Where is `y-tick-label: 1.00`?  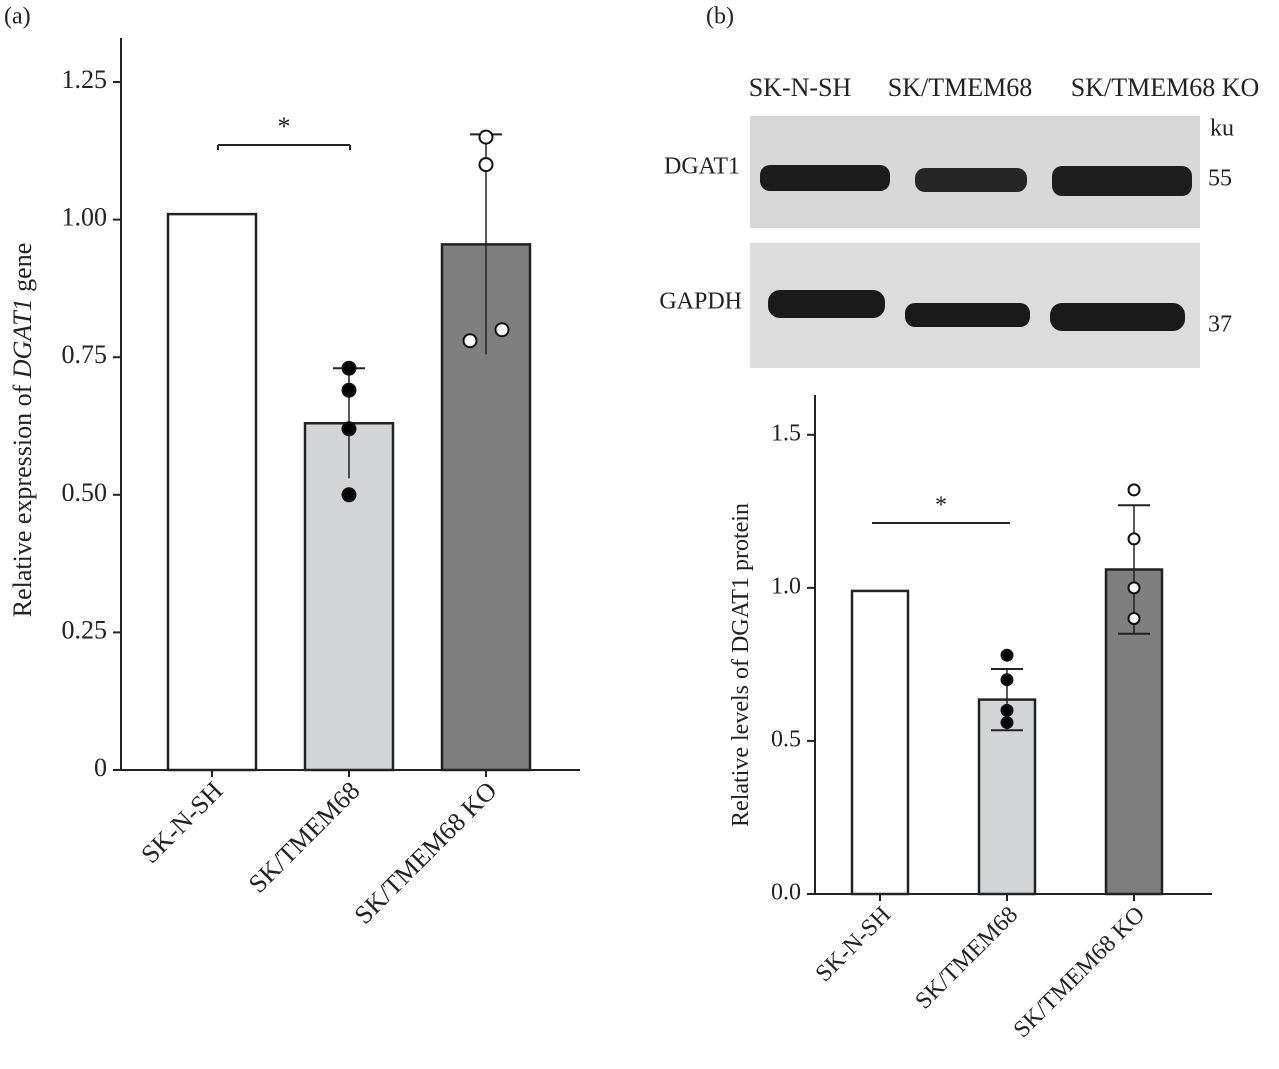 y-tick-label: 1.00 is located at coordinates (85, 217).